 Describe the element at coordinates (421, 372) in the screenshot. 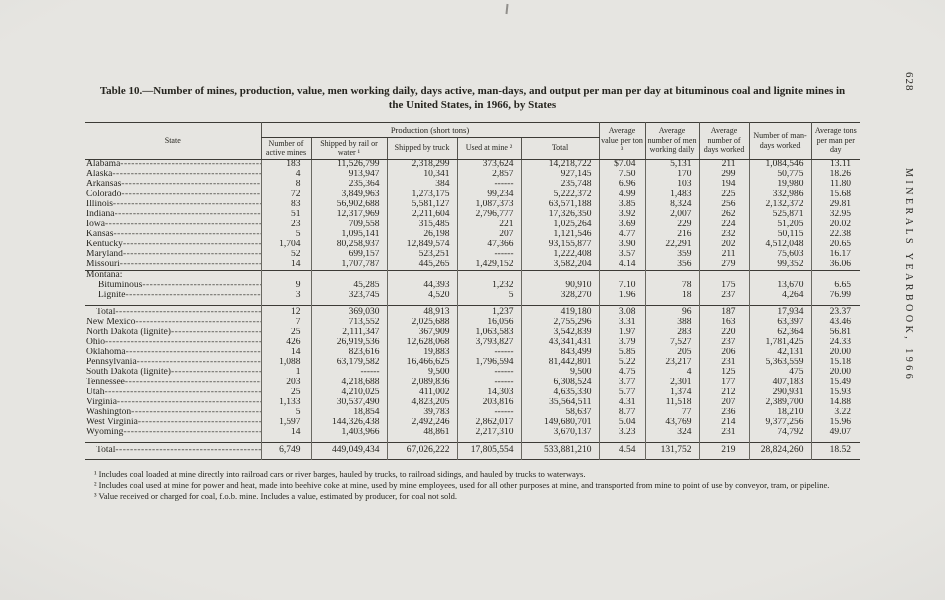

I see `value-cell: 9,500` at that location.